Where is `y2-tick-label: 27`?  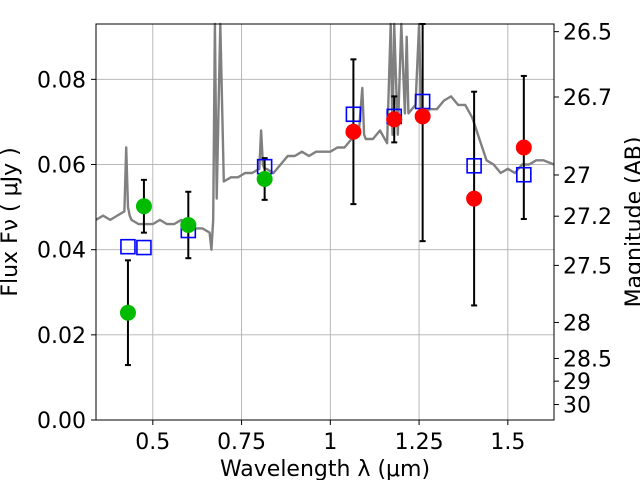 y2-tick-label: 27 is located at coordinates (577, 176).